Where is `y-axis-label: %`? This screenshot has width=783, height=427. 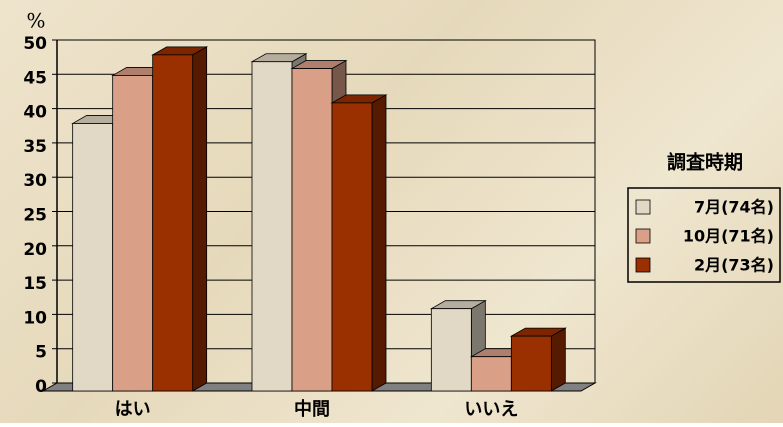
y-axis-label: % is located at coordinates (35, 21).